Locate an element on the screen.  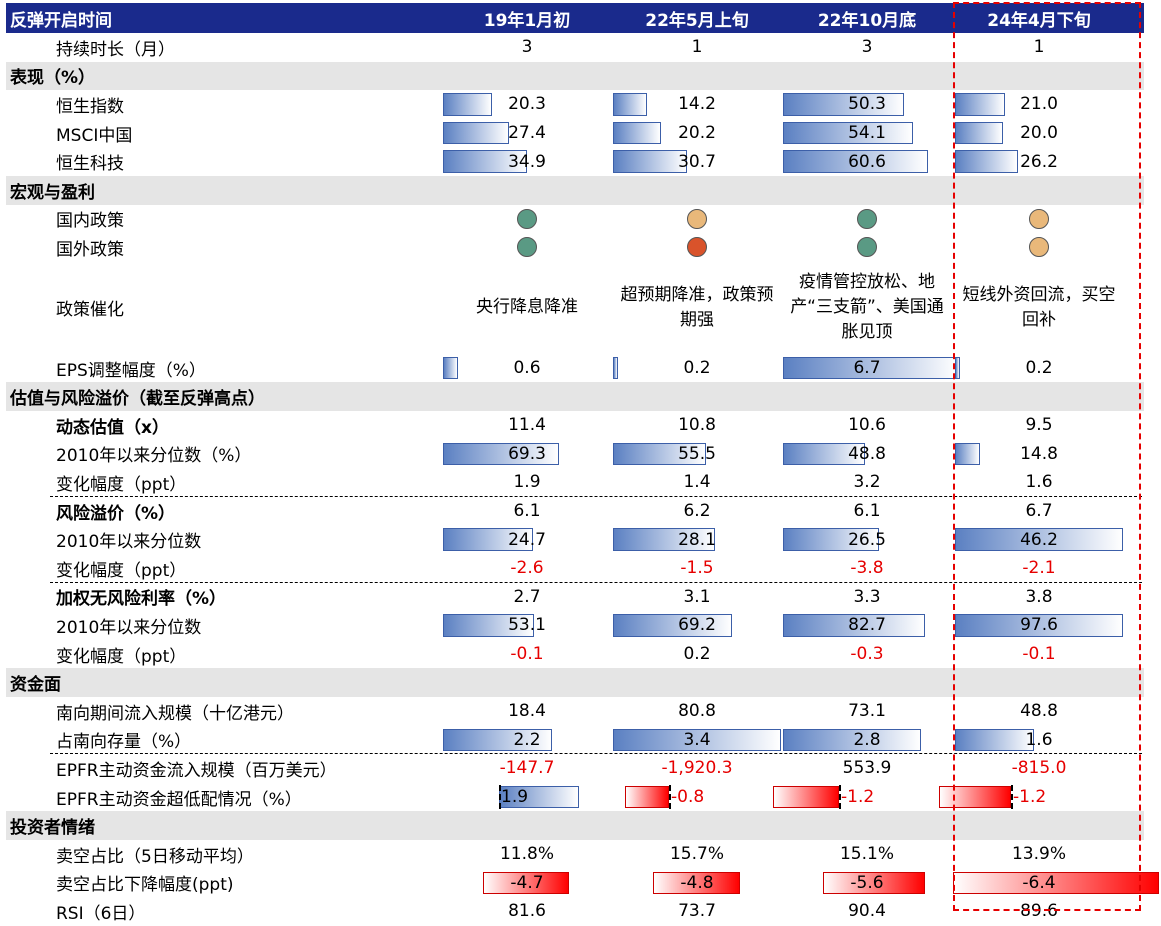
row-label: 国内政策 is located at coordinates (90, 221).